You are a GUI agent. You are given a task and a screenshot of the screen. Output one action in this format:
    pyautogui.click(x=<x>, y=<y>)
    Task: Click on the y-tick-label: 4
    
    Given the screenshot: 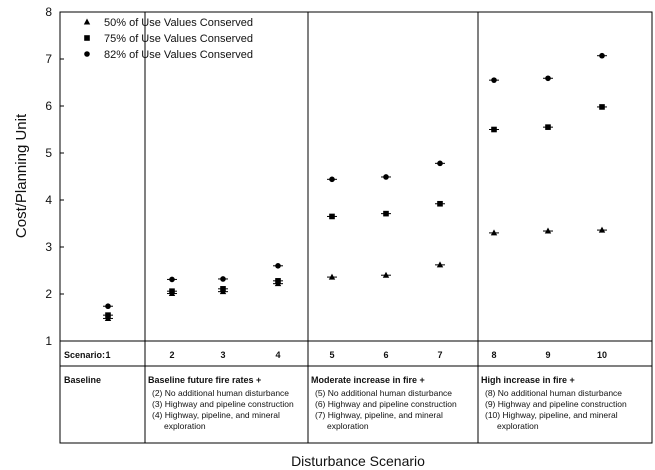 What is the action you would take?
    pyautogui.click(x=48, y=200)
    